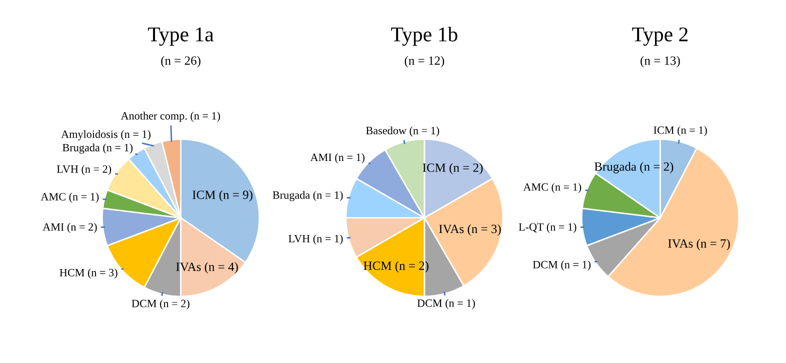  I want to click on chart-title: Type 1b, so click(424, 36).